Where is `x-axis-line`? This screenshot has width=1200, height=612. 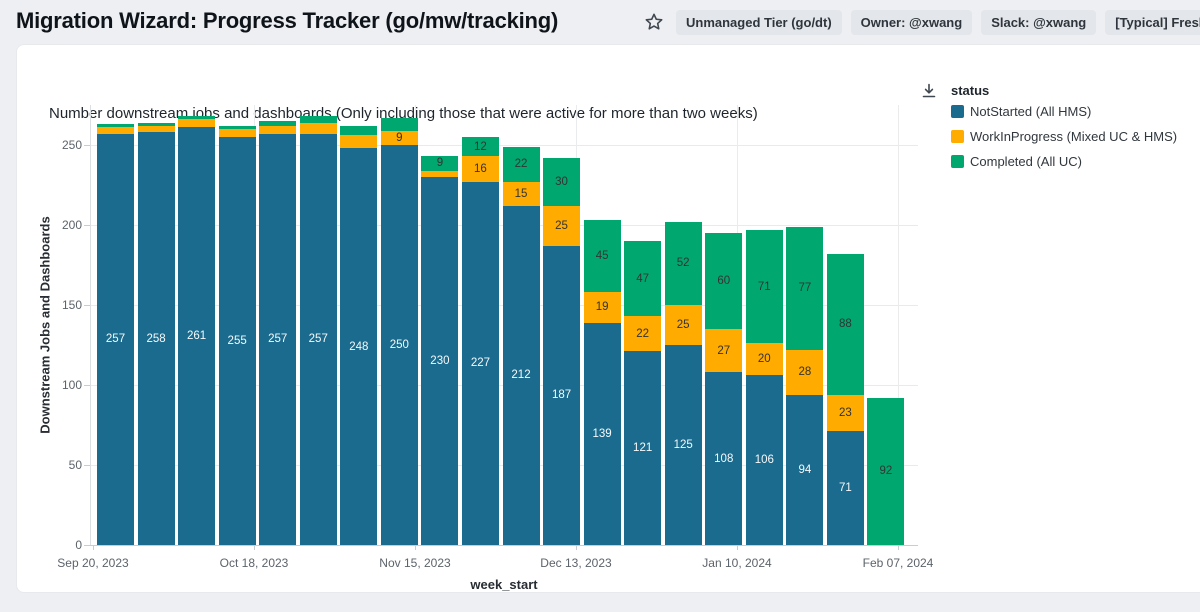
x-axis-line is located at coordinates (504, 545).